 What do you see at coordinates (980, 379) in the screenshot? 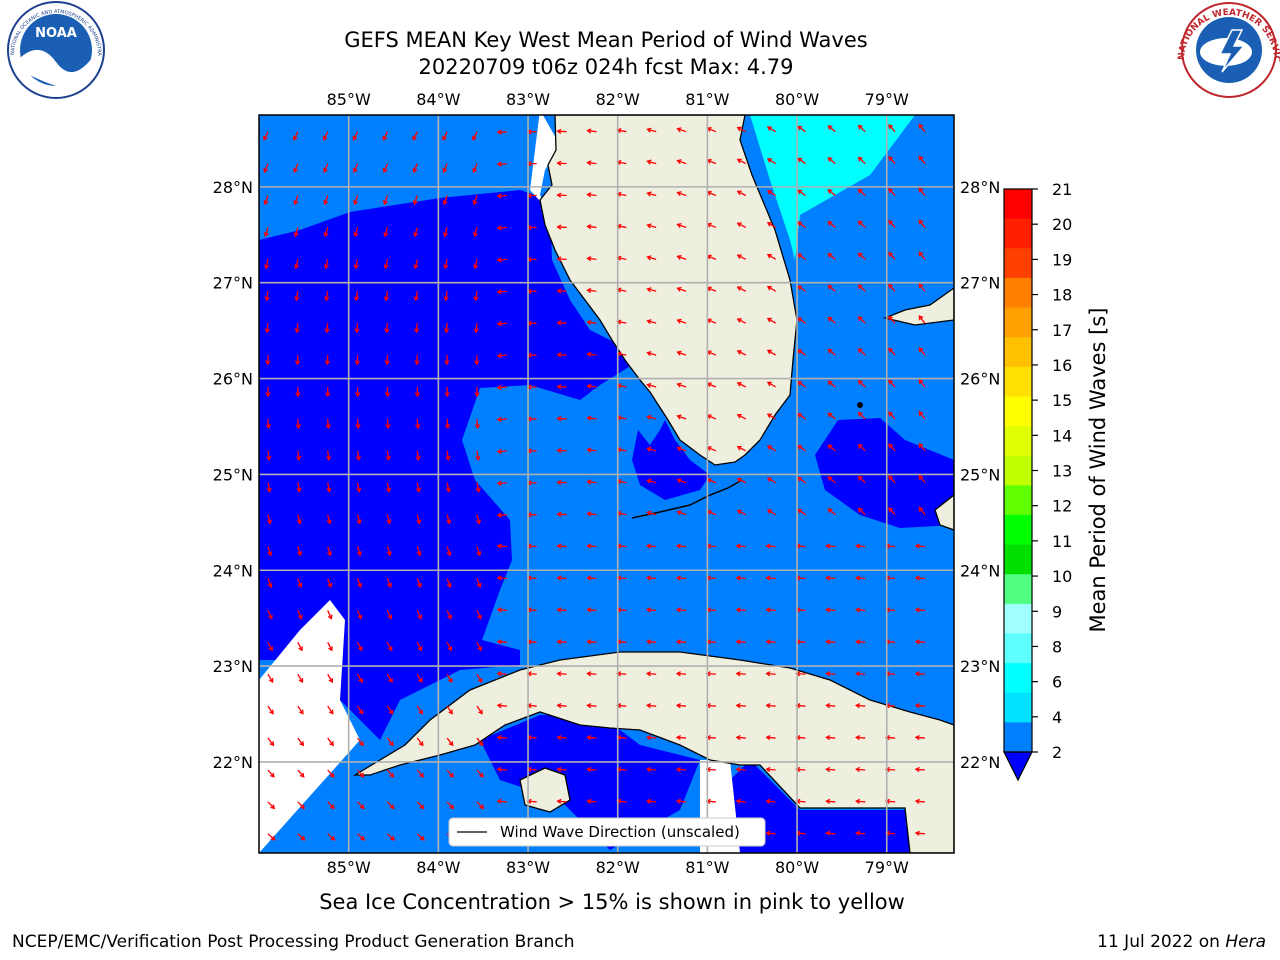
I see `lat-tick-label-right: 26°N` at bounding box center [980, 379].